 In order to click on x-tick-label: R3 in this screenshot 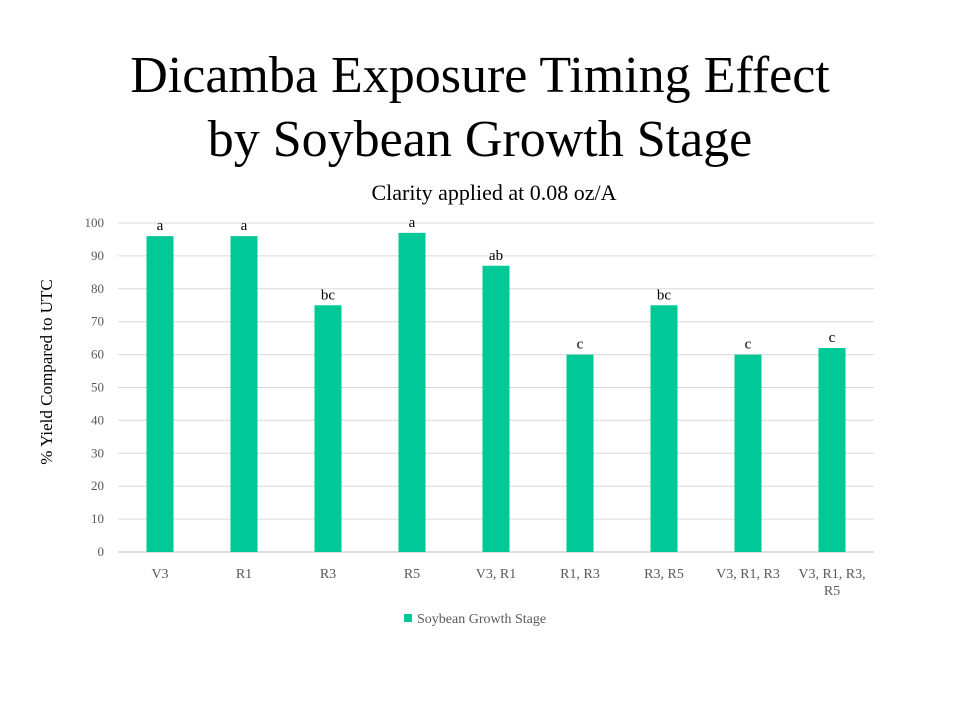, I will do `click(328, 574)`.